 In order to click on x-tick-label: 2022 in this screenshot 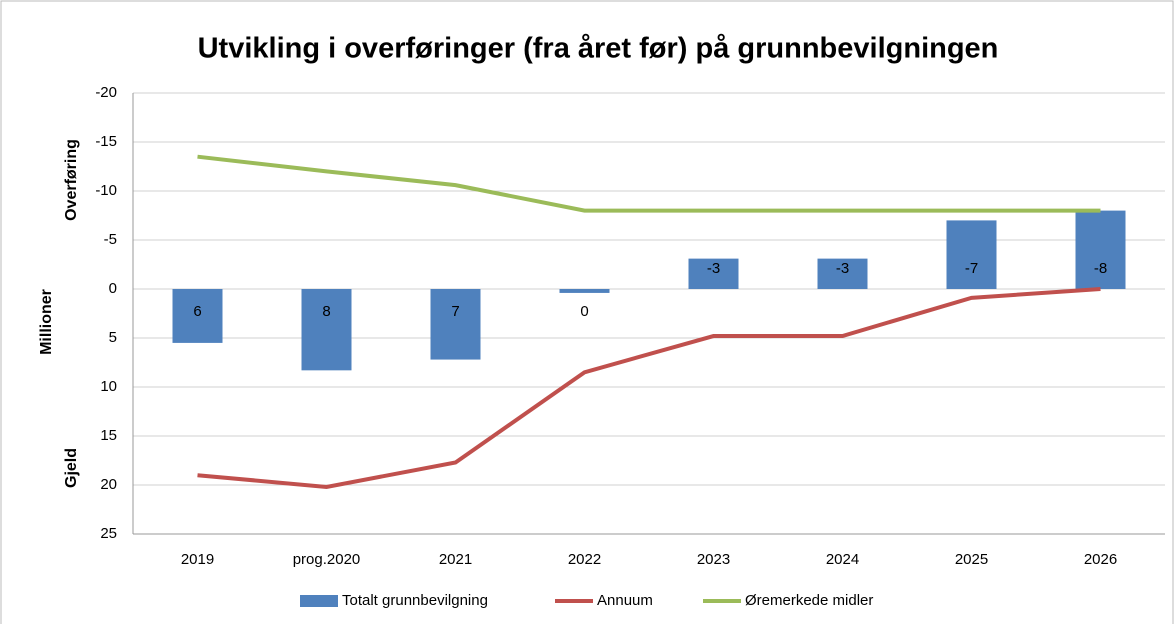, I will do `click(584, 559)`.